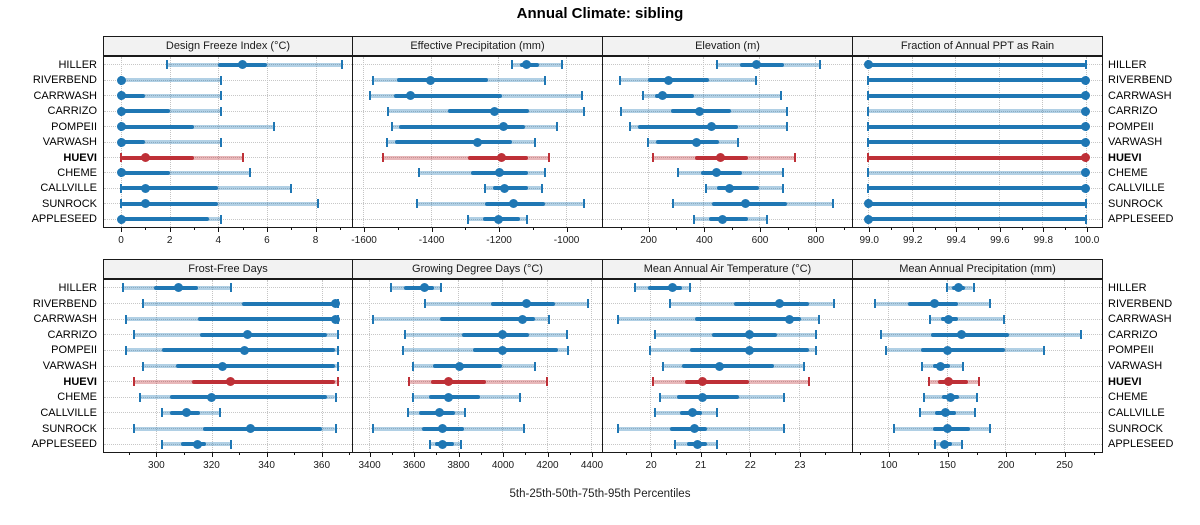  What do you see at coordinates (499, 240) in the screenshot?
I see `x-tick-label: -1200` at bounding box center [499, 240].